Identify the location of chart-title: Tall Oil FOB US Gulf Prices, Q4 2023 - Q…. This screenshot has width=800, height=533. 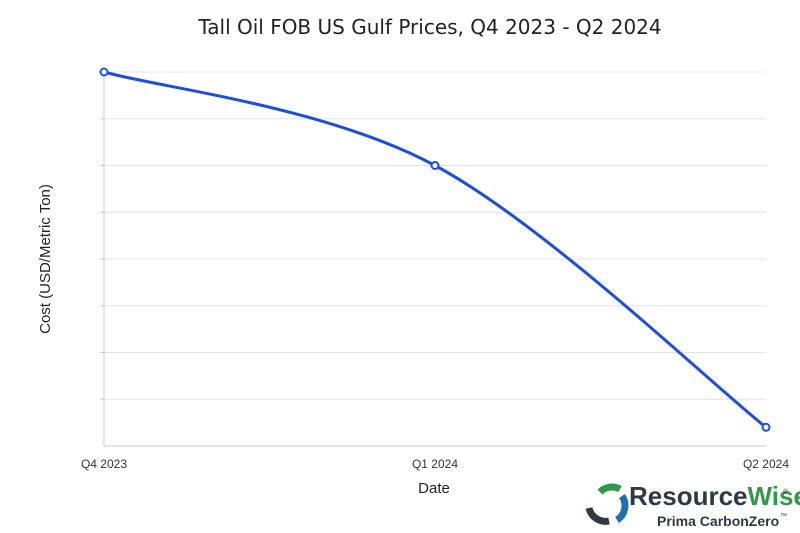
(429, 27).